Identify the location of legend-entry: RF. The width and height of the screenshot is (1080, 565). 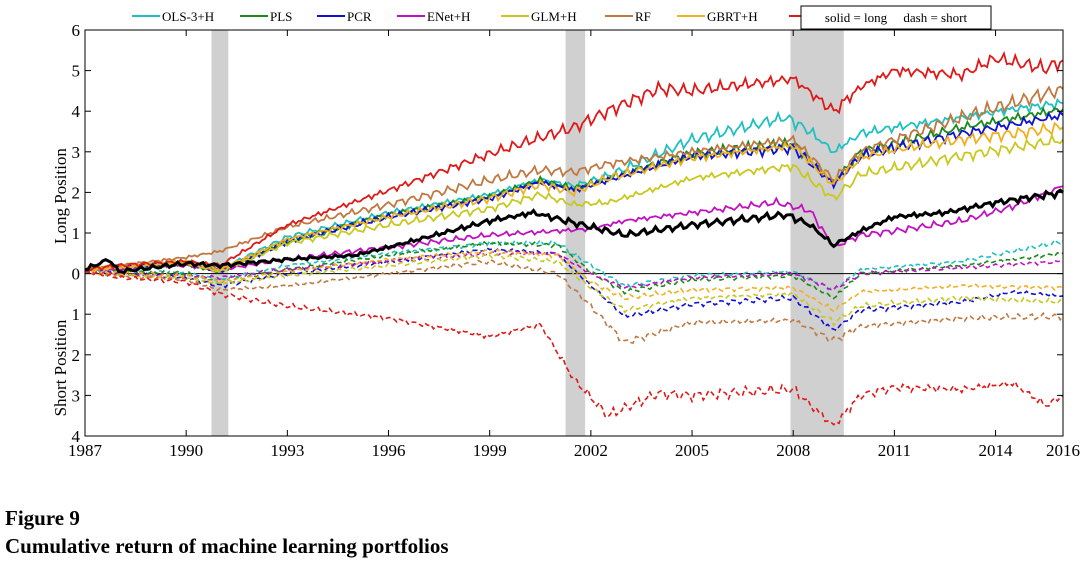
(628, 16).